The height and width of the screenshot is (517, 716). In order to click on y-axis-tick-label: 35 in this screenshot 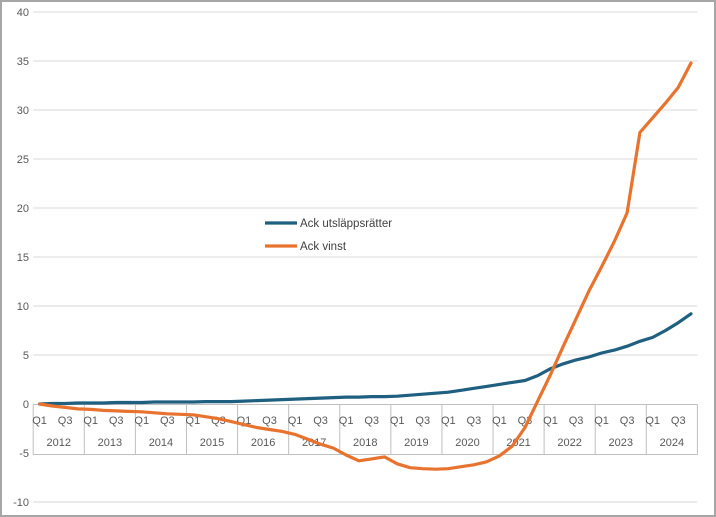, I will do `click(23, 62)`.